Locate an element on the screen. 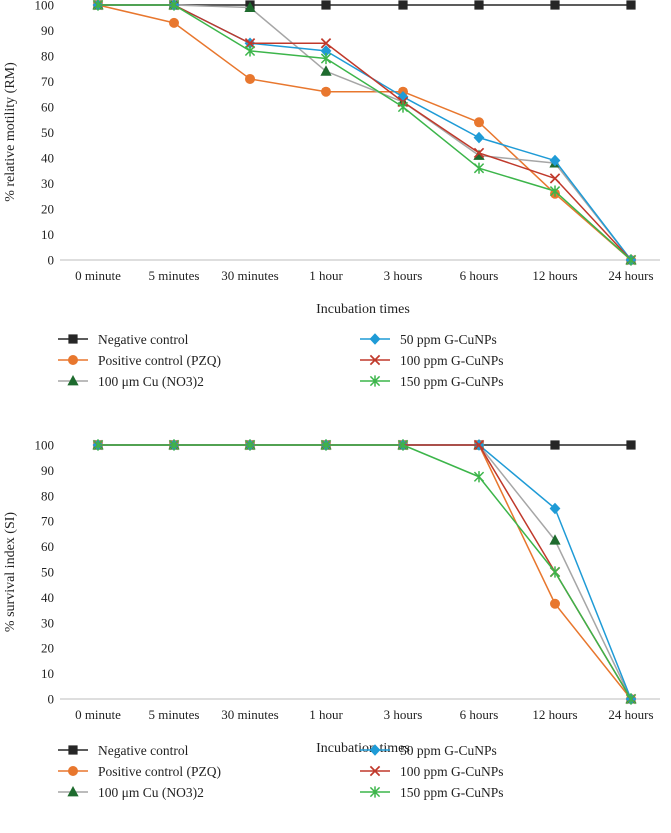  y-tick-label: 50 is located at coordinates (47, 132).